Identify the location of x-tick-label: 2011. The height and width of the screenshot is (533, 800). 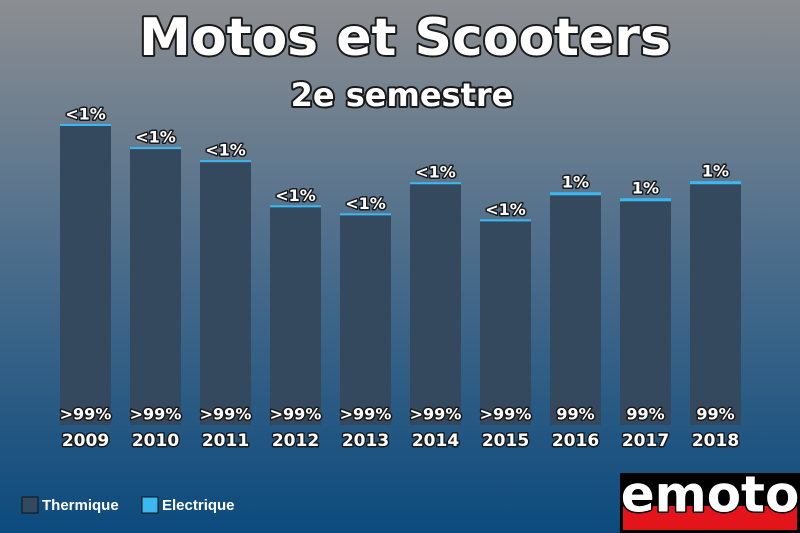
(225, 441).